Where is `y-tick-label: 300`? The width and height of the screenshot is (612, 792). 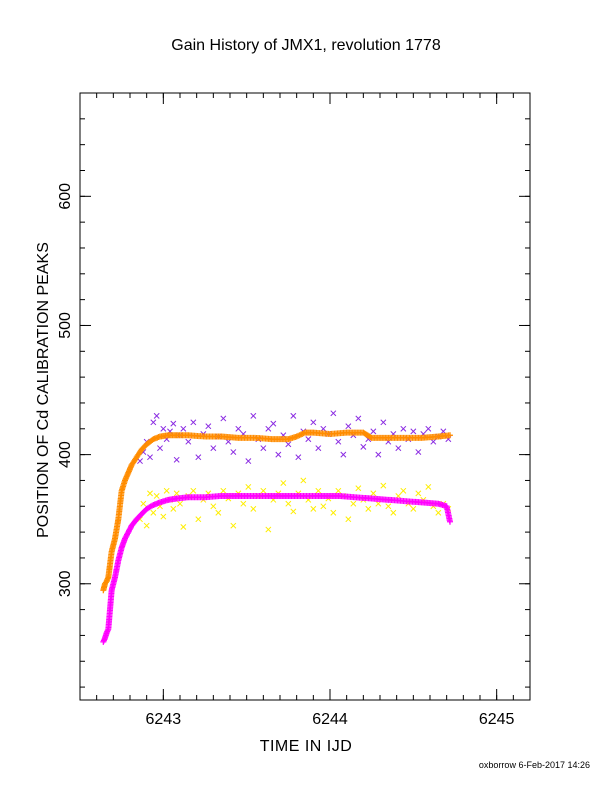 y-tick-label: 300 is located at coordinates (65, 583).